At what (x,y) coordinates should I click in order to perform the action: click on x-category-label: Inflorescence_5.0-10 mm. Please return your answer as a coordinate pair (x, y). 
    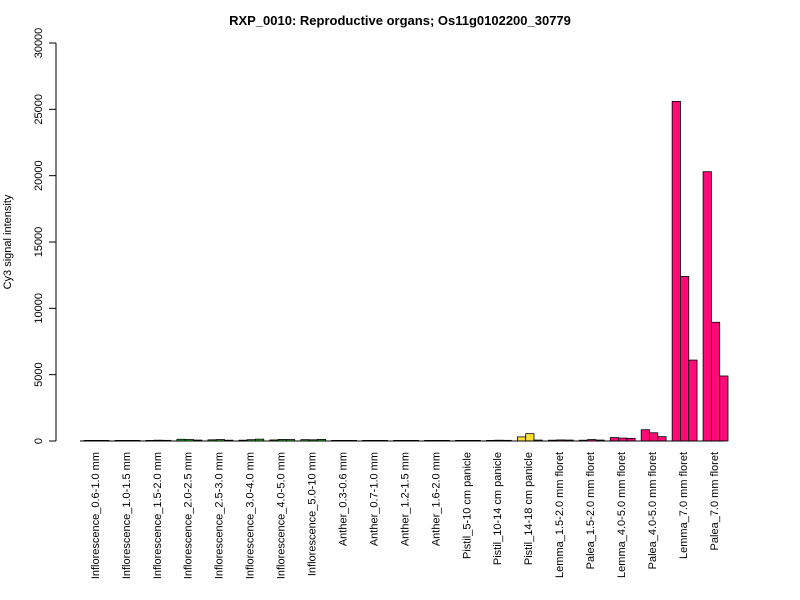
    Looking at the image, I should click on (313, 514).